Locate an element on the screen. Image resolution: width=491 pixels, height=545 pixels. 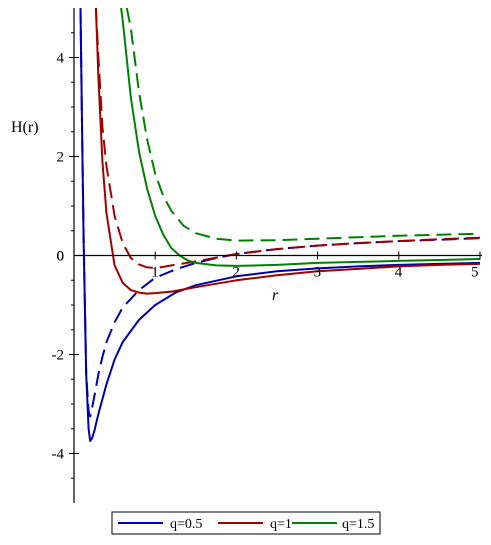
legend: q=0.5 q=1 q=1.5 is located at coordinates (246, 523).